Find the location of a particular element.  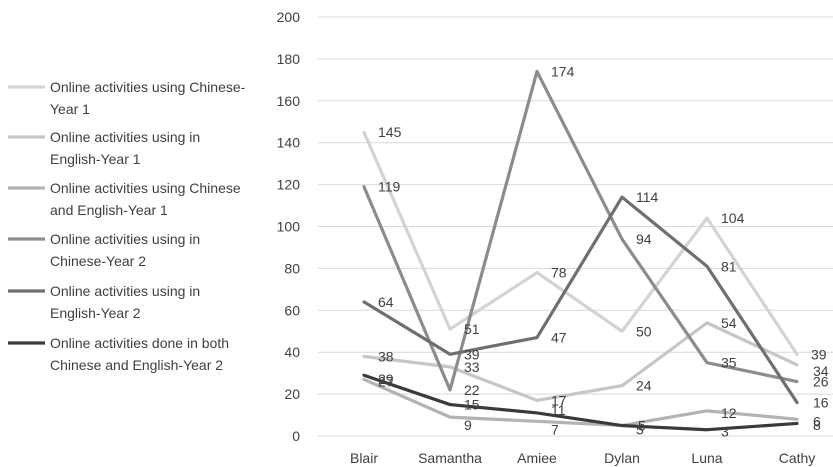

legend-entry-text: English-Year 2 is located at coordinates (95, 313).